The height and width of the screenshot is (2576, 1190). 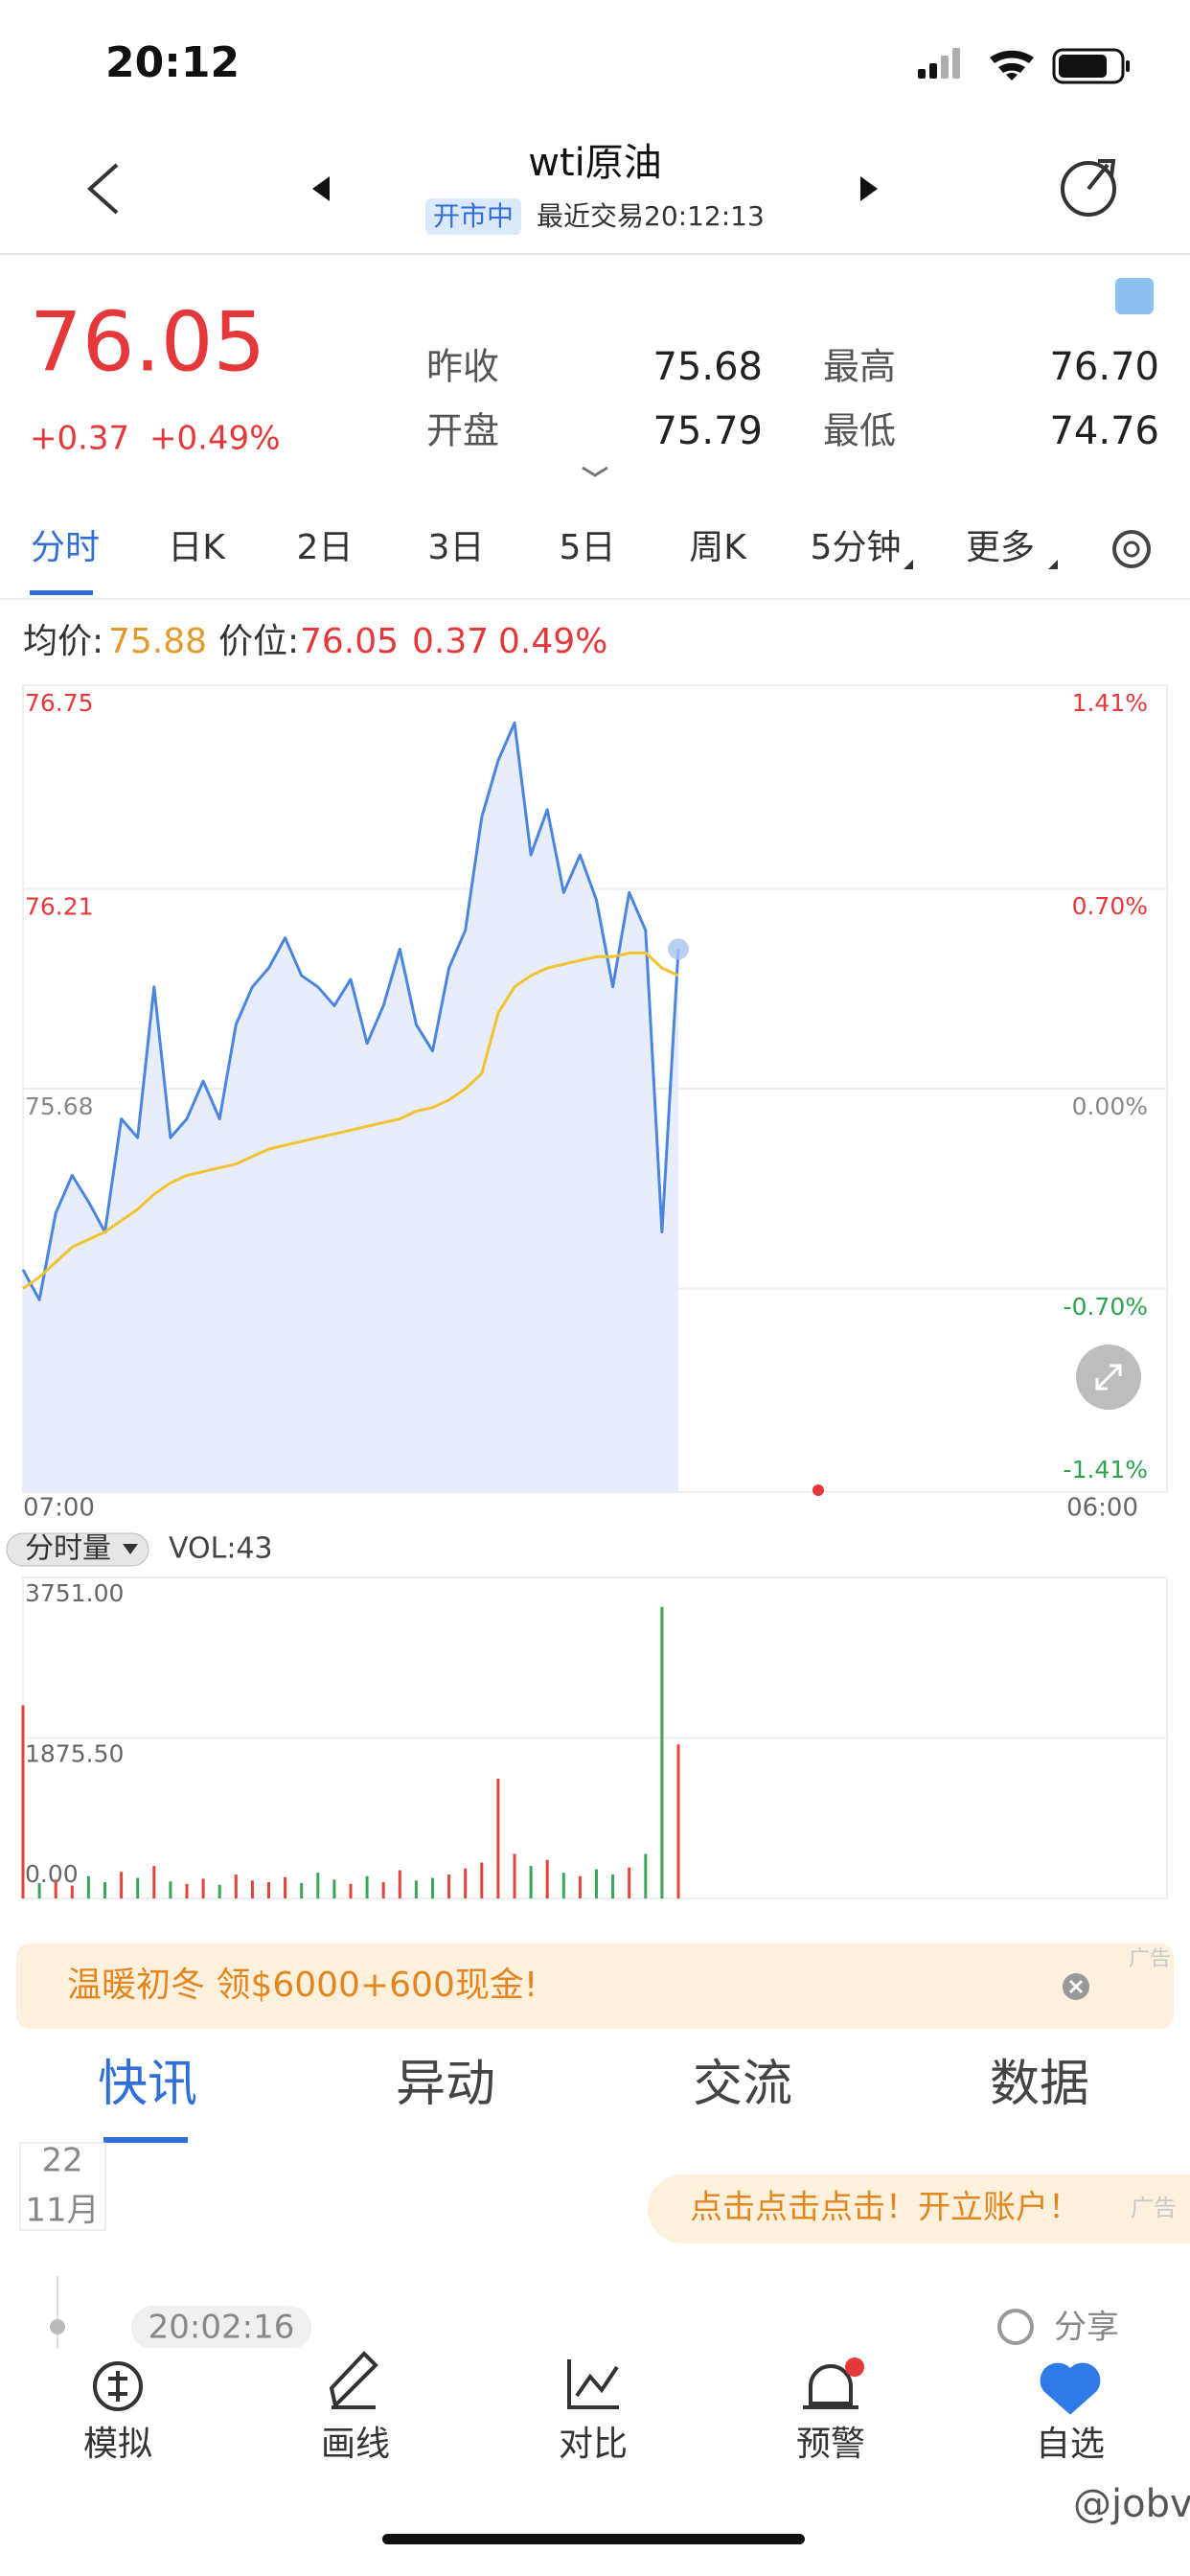 I want to click on date-box, so click(x=62, y=2186).